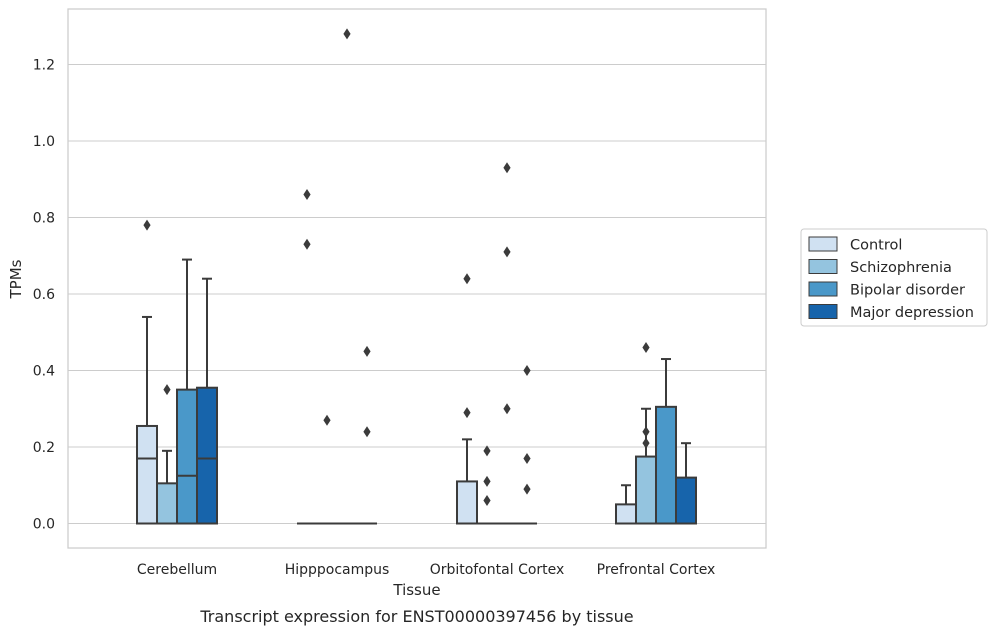 The width and height of the screenshot is (997, 634). Describe the element at coordinates (44, 66) in the screenshot. I see `y-tick-label: 1.2` at that location.